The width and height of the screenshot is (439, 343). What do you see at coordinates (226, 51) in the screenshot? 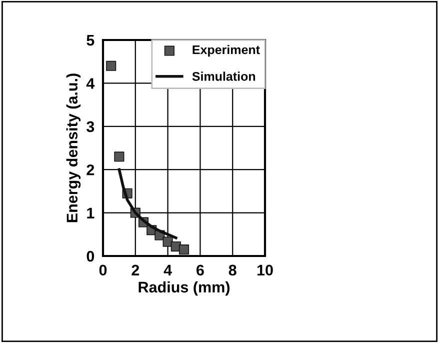
I see `legend-label: Experiment` at bounding box center [226, 51].